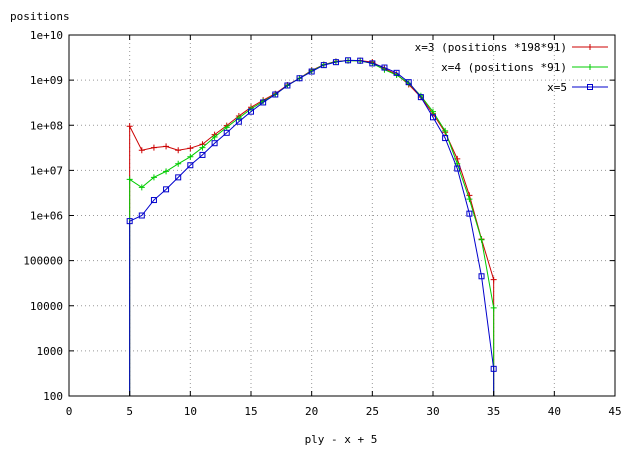 The width and height of the screenshot is (640, 450). I want to click on legend-label: x=3 (positions *198*91), so click(491, 47).